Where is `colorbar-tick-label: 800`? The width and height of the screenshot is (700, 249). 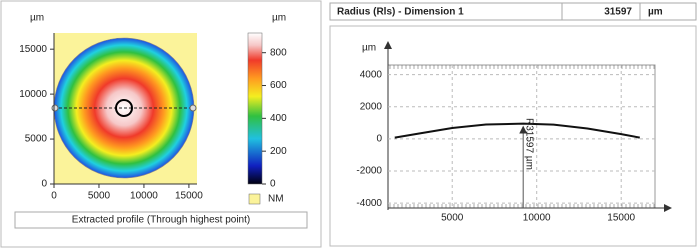 colorbar-tick-label: 800 is located at coordinates (278, 52).